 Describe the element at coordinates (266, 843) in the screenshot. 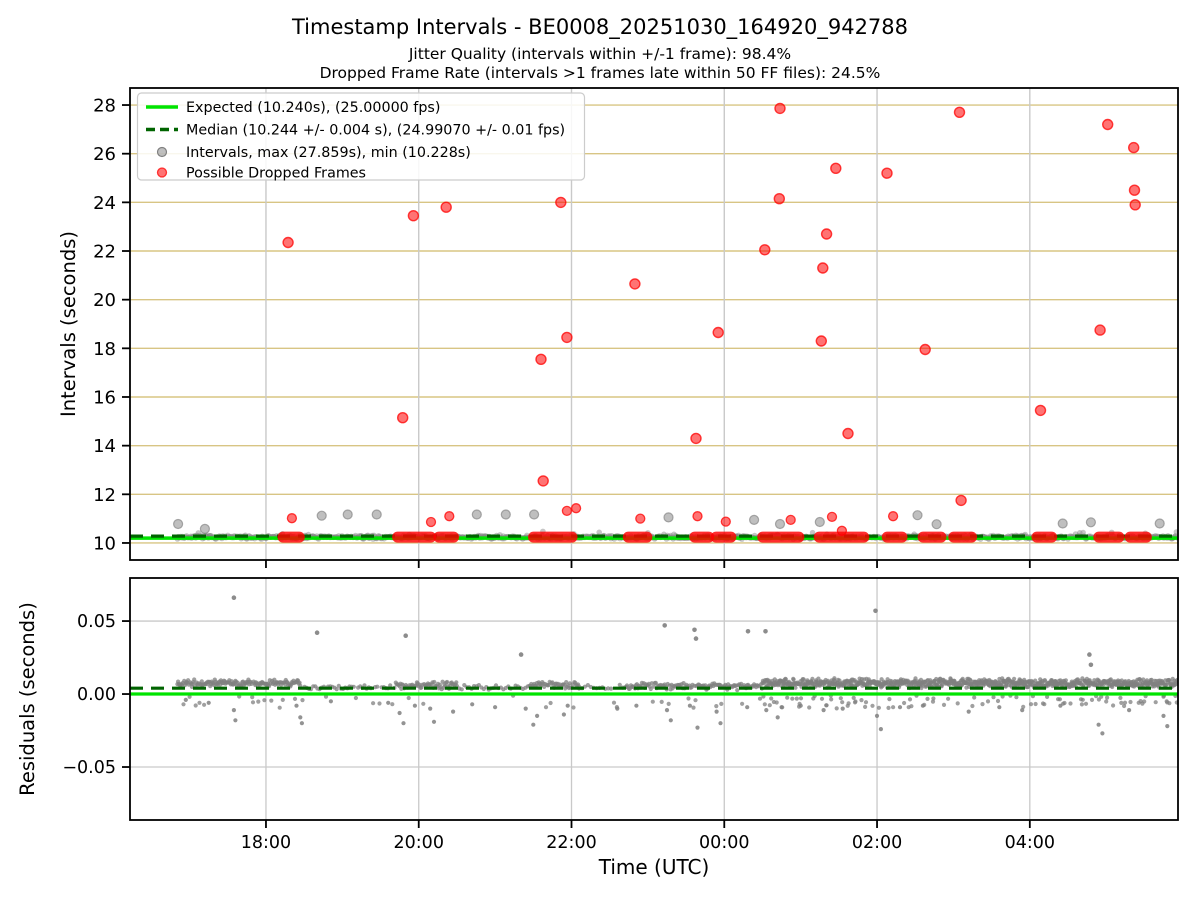

I see `x-tick-label: 18:00` at that location.